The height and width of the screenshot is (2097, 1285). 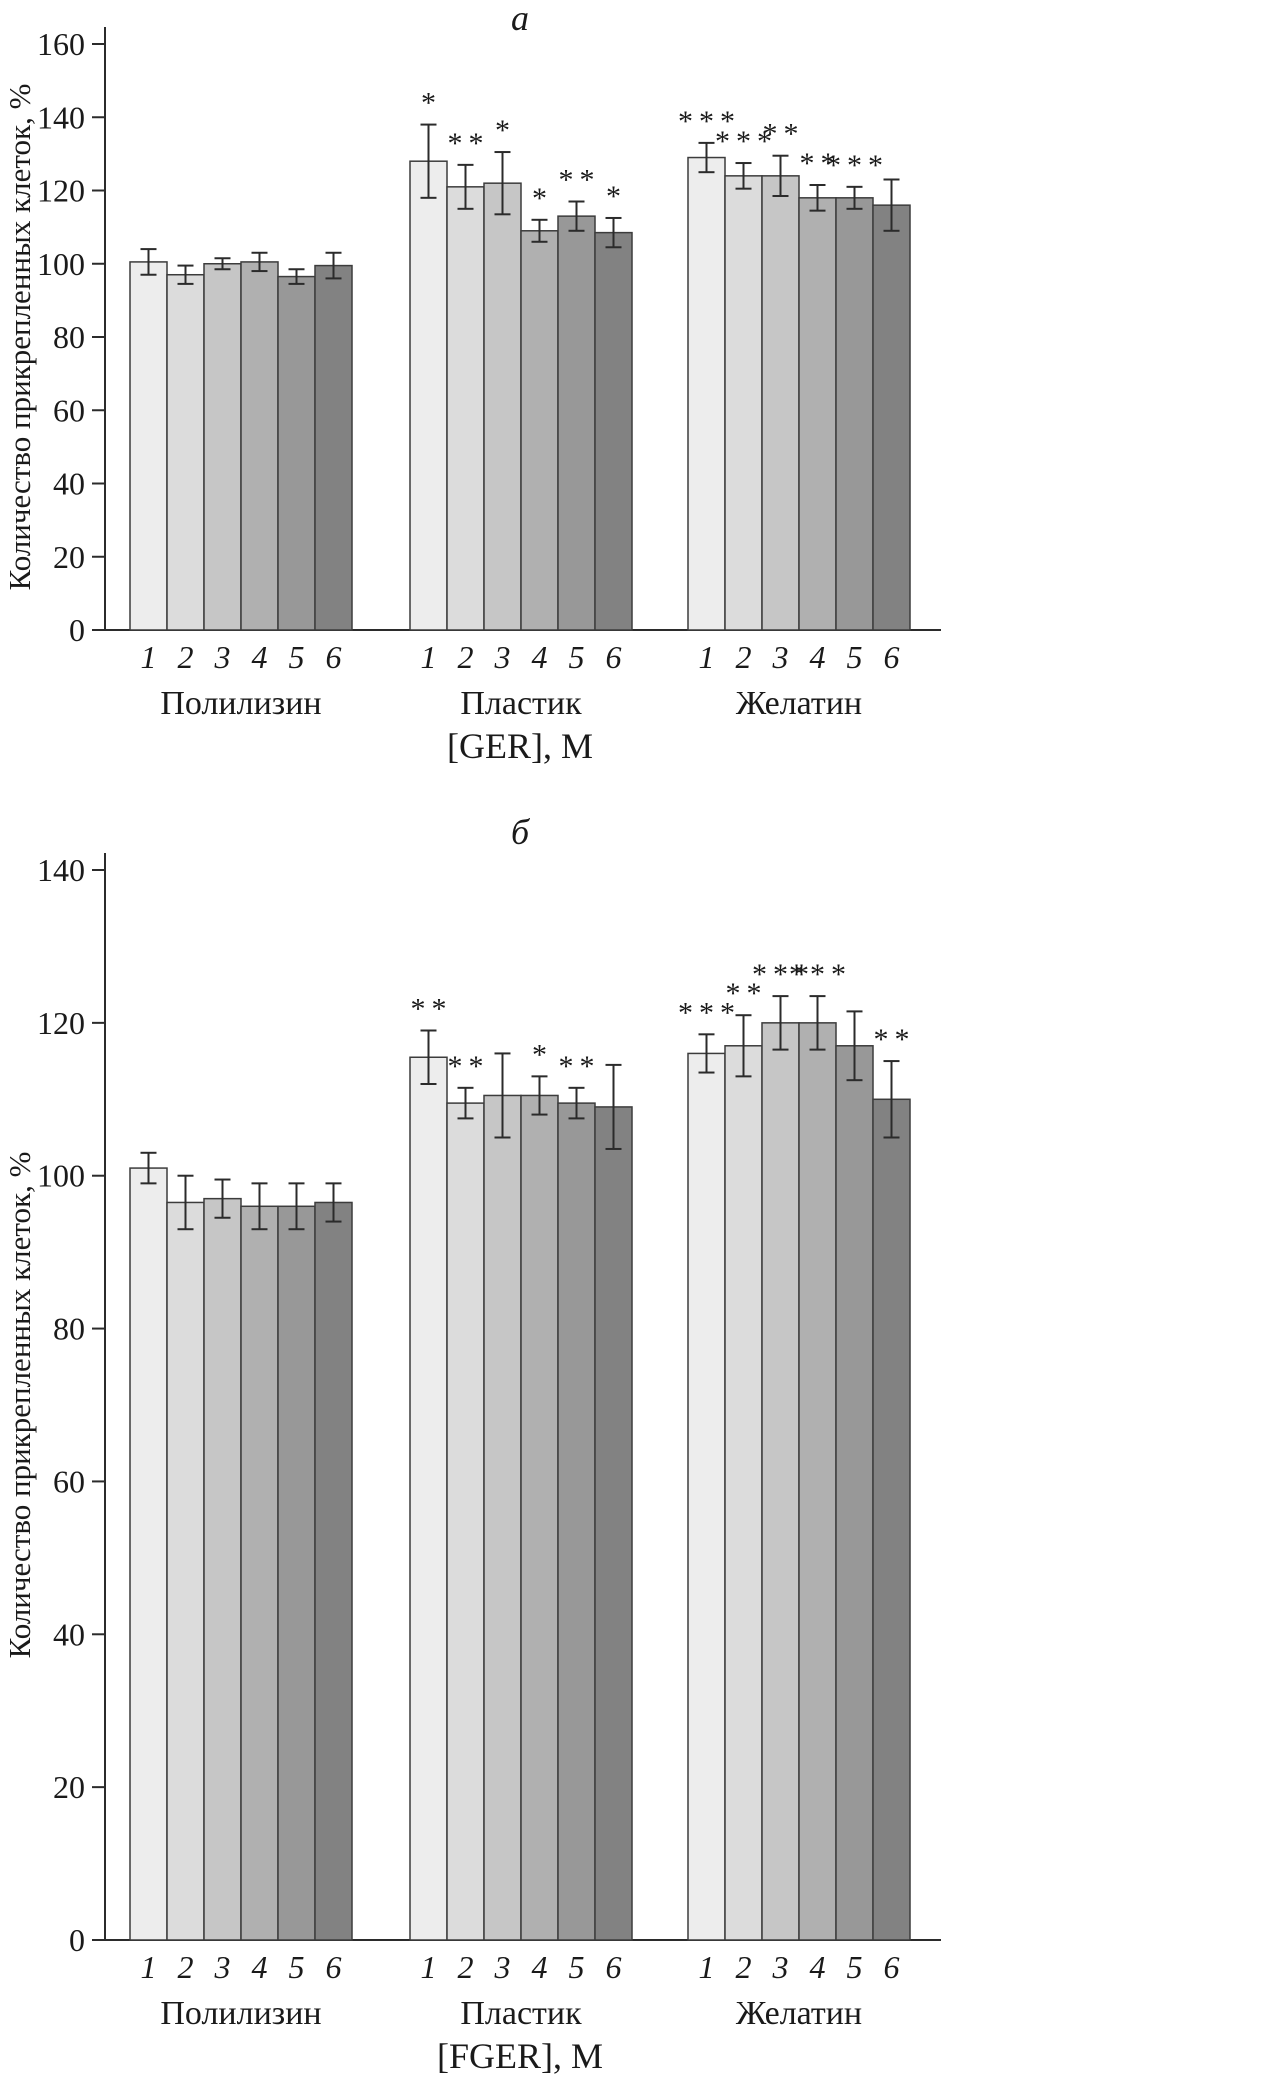 I want to click on group-label: Полилизин, so click(x=240, y=2013).